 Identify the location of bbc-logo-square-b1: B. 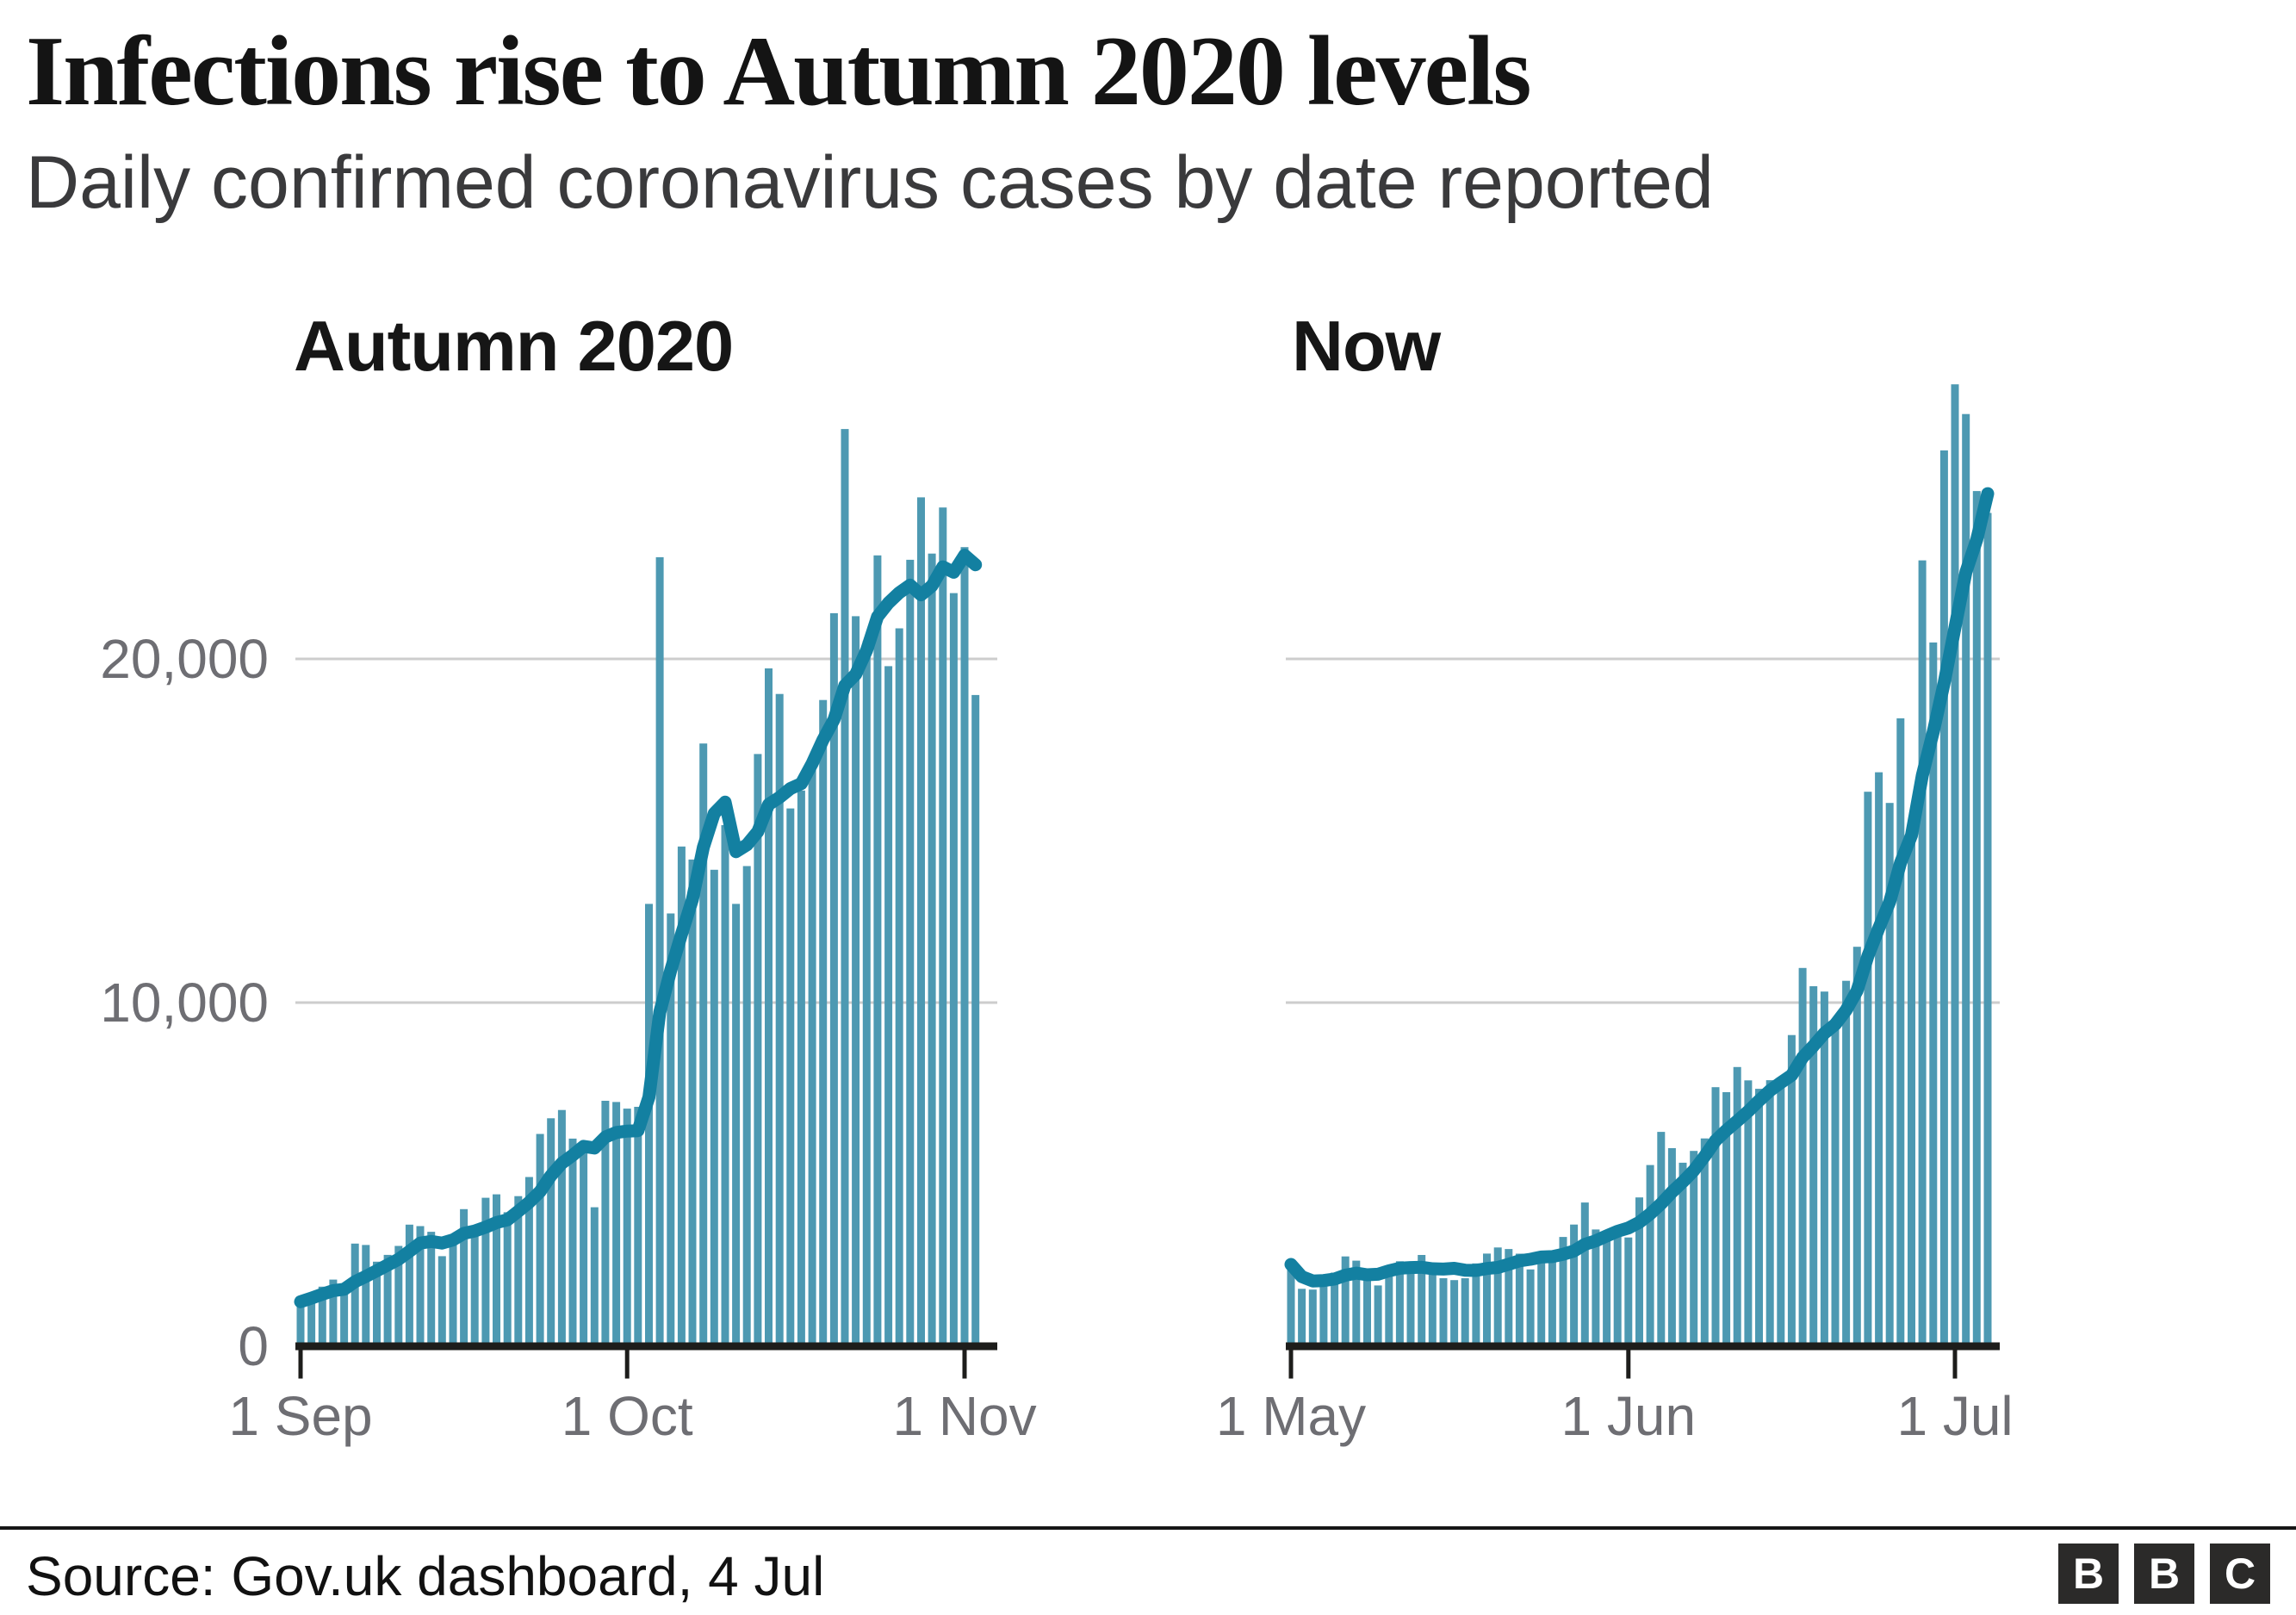
(2088, 1574).